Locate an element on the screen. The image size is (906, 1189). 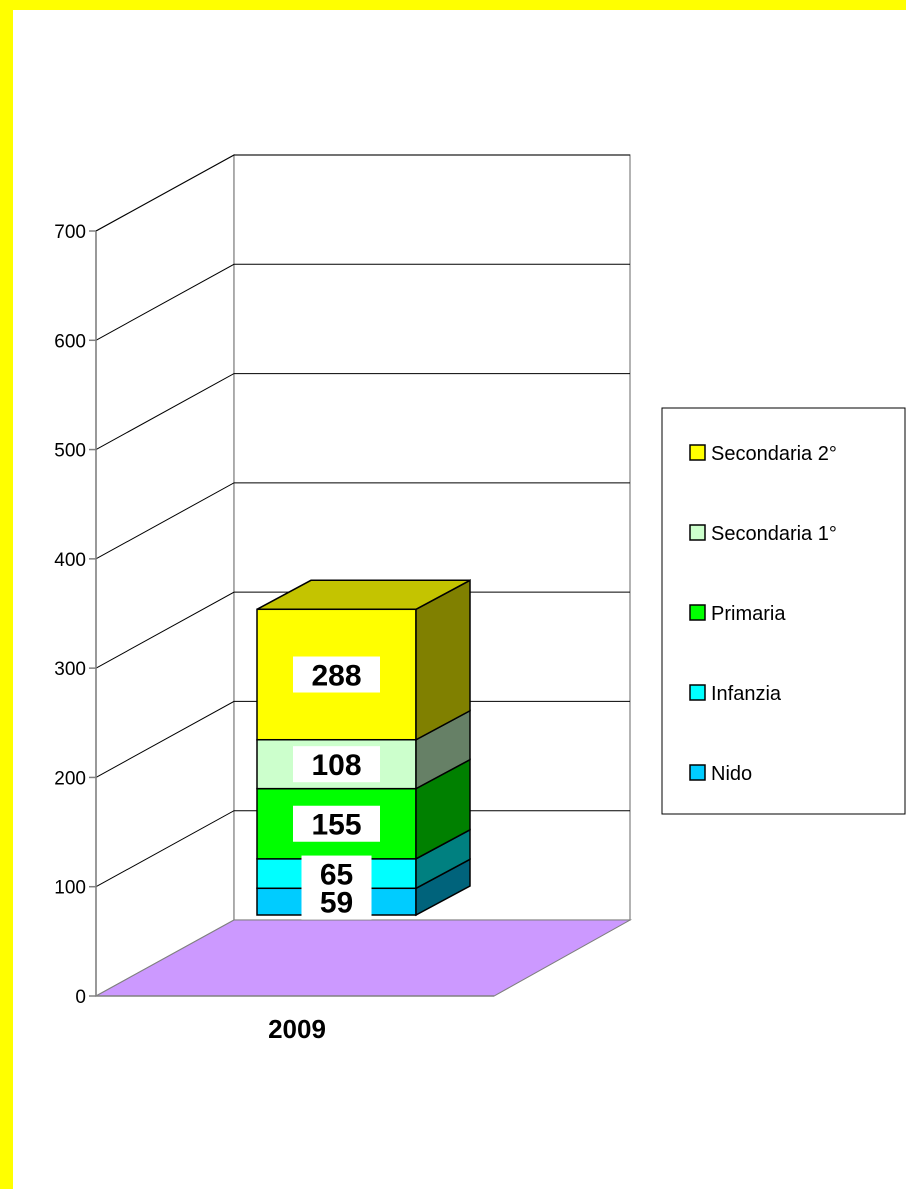
category-label-2009: 2009 is located at coordinates (297, 1029).